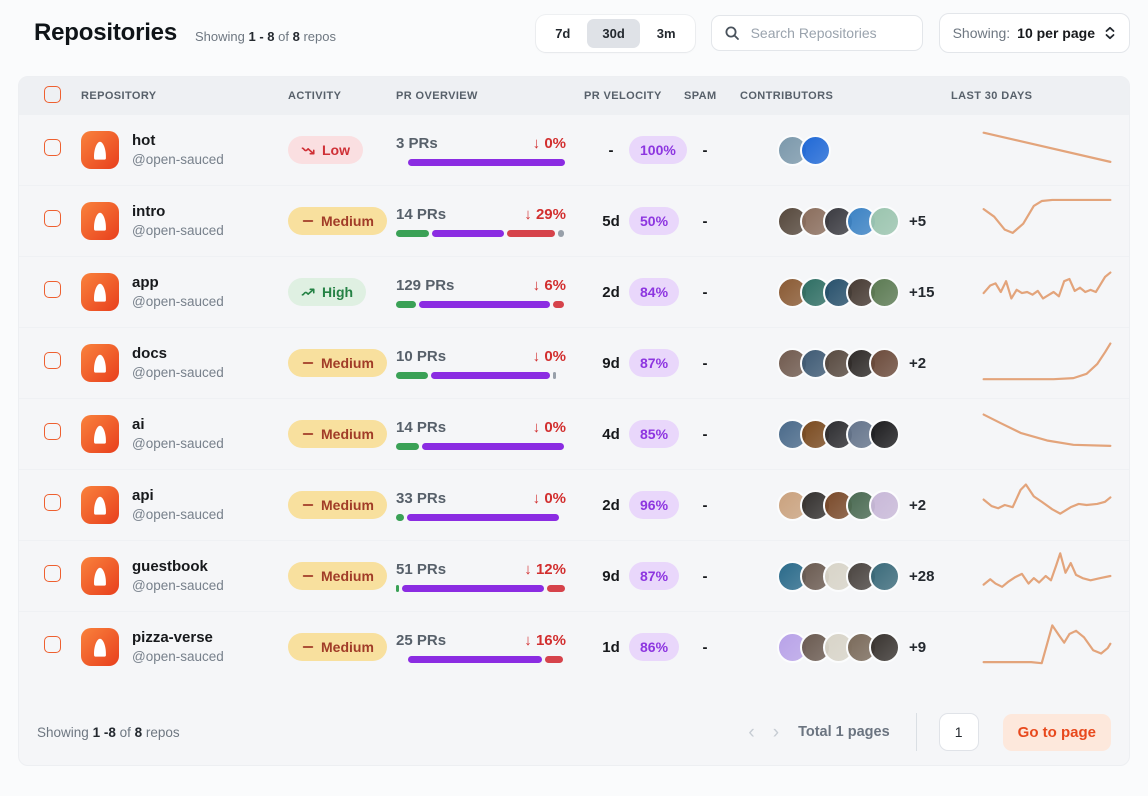  I want to click on repo-logo-icon, so click(100, 647).